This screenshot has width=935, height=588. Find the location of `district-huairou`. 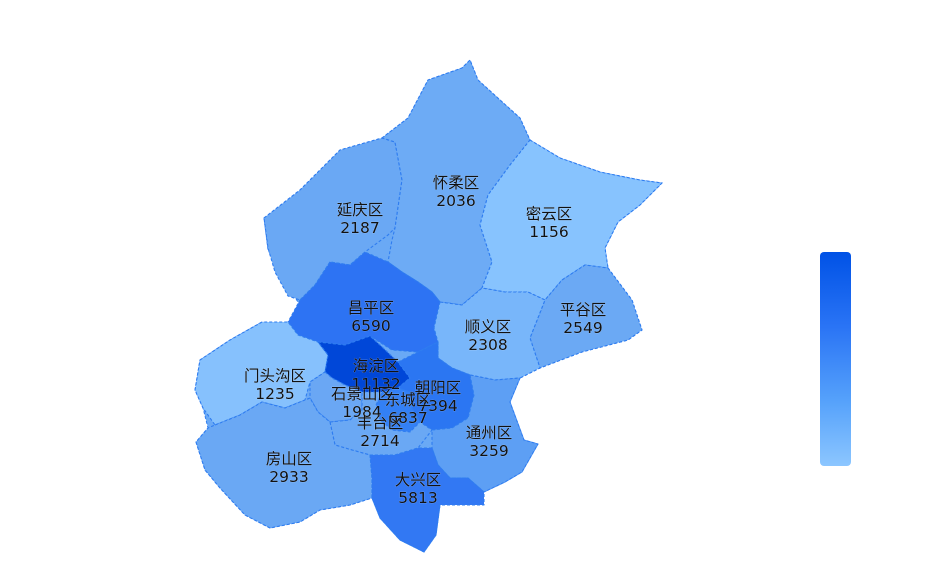

district-huairou is located at coordinates (456, 182).